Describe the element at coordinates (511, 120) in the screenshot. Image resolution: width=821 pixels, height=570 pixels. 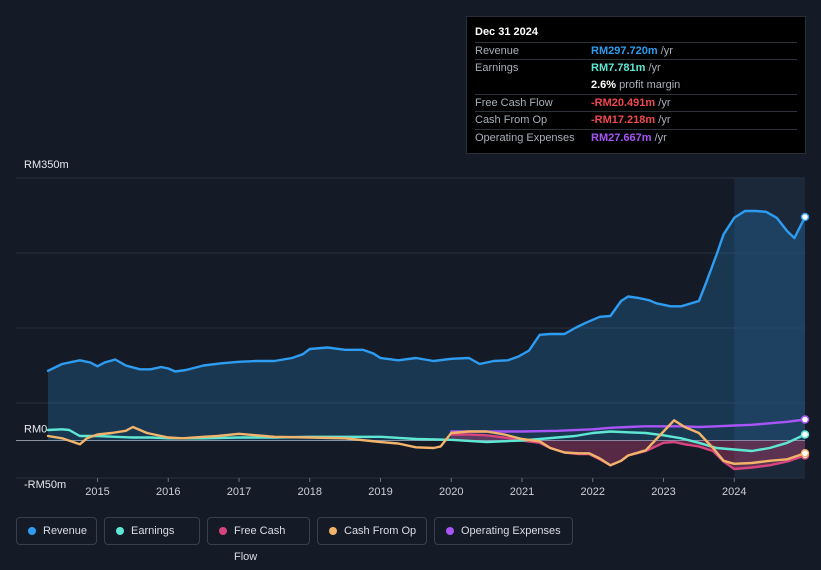
I see `tooltip-row-label: Cash From Op` at that location.